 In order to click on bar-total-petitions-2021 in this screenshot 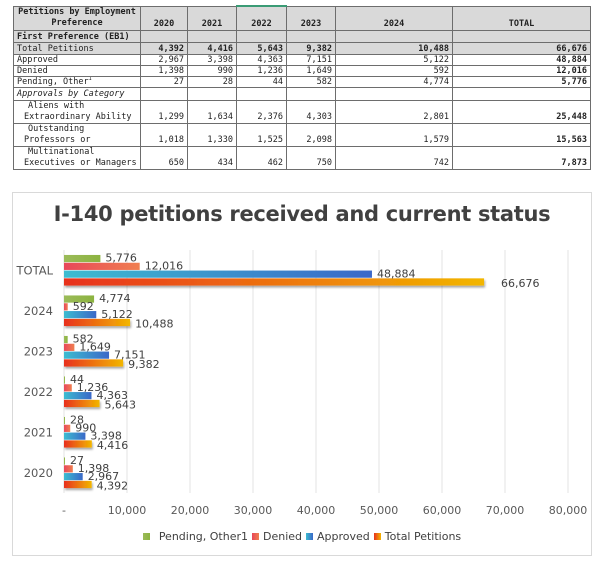, I will do `click(78, 444)`.